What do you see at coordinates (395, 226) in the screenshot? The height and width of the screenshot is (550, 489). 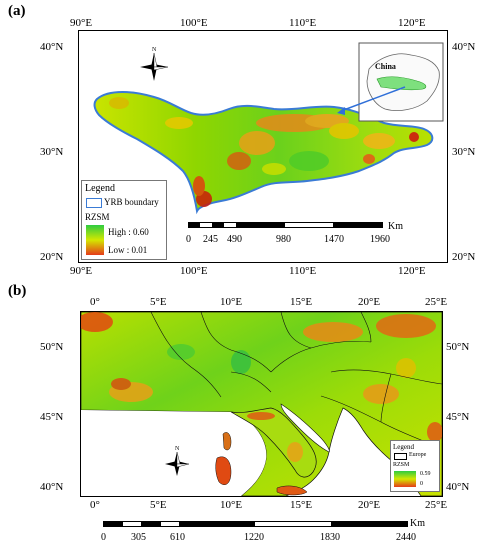 I see `panel-a-scalebar-unit: Km` at bounding box center [395, 226].